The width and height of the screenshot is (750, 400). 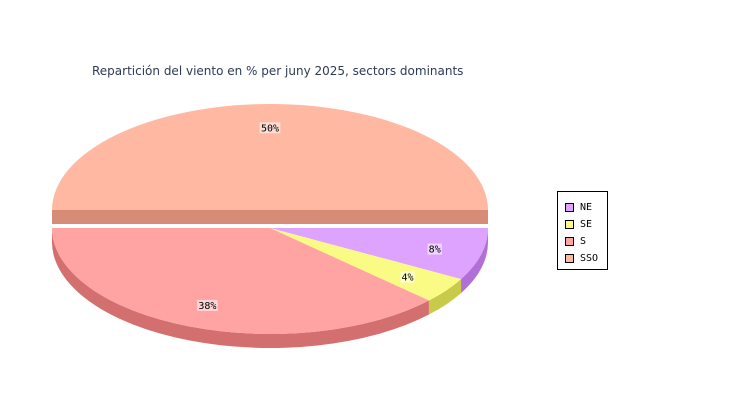 What do you see at coordinates (569, 258) in the screenshot?
I see `legend-swatch-sso` at bounding box center [569, 258].